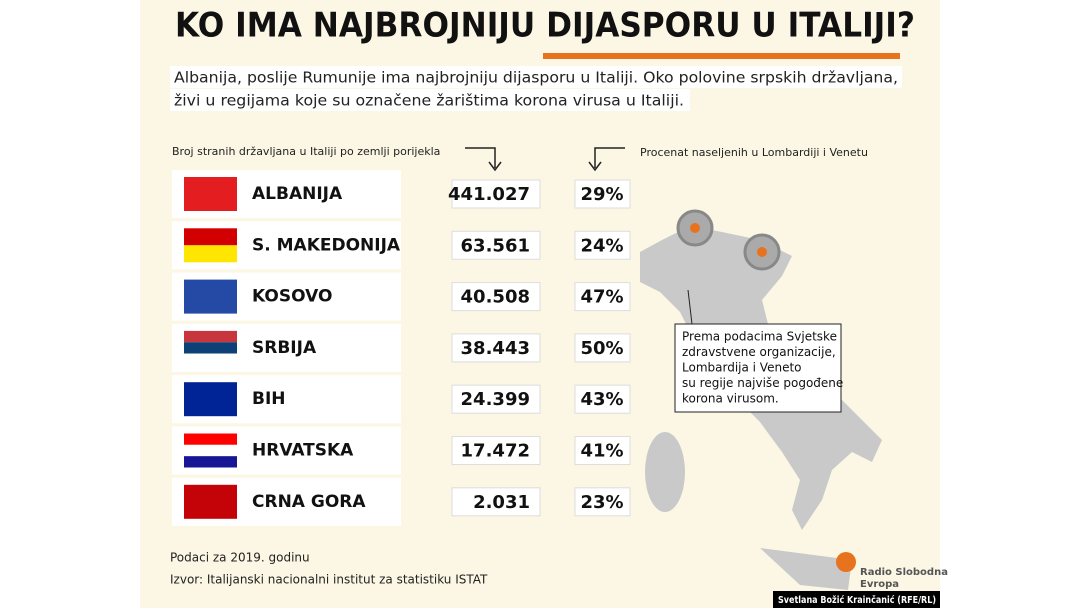 This screenshot has width=1080, height=612. I want to click on percent: 23%, so click(601, 502).